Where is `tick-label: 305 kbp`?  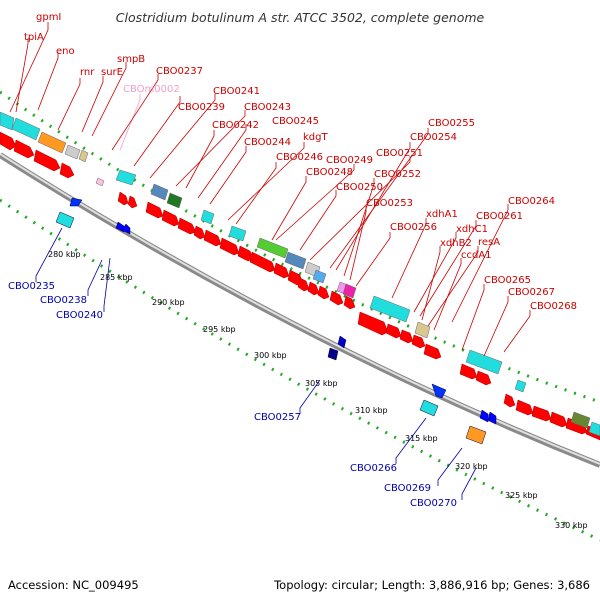
tick-label: 305 kbp is located at coordinates (321, 383).